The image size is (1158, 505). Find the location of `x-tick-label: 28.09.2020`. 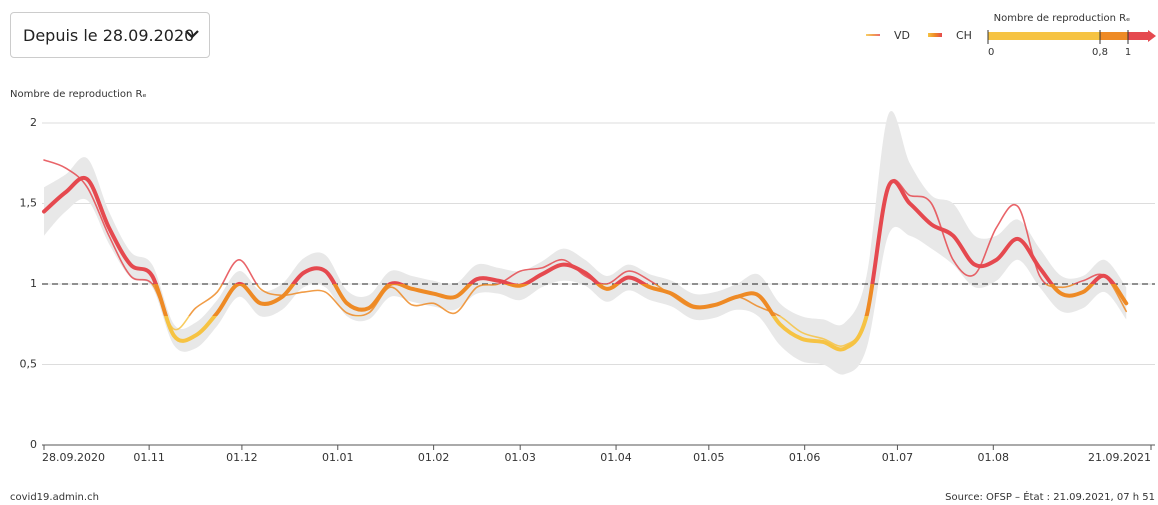

x-tick-label: 28.09.2020 is located at coordinates (73, 457).